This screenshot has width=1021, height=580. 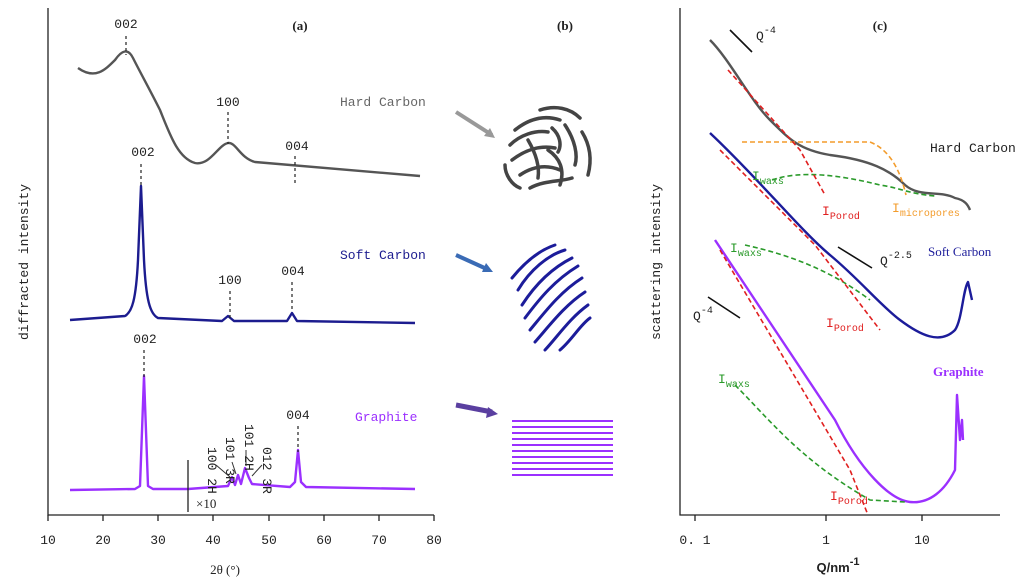 What do you see at coordinates (804, 540) in the screenshot?
I see `x-tick-labels: 0. 1 1 10` at bounding box center [804, 540].